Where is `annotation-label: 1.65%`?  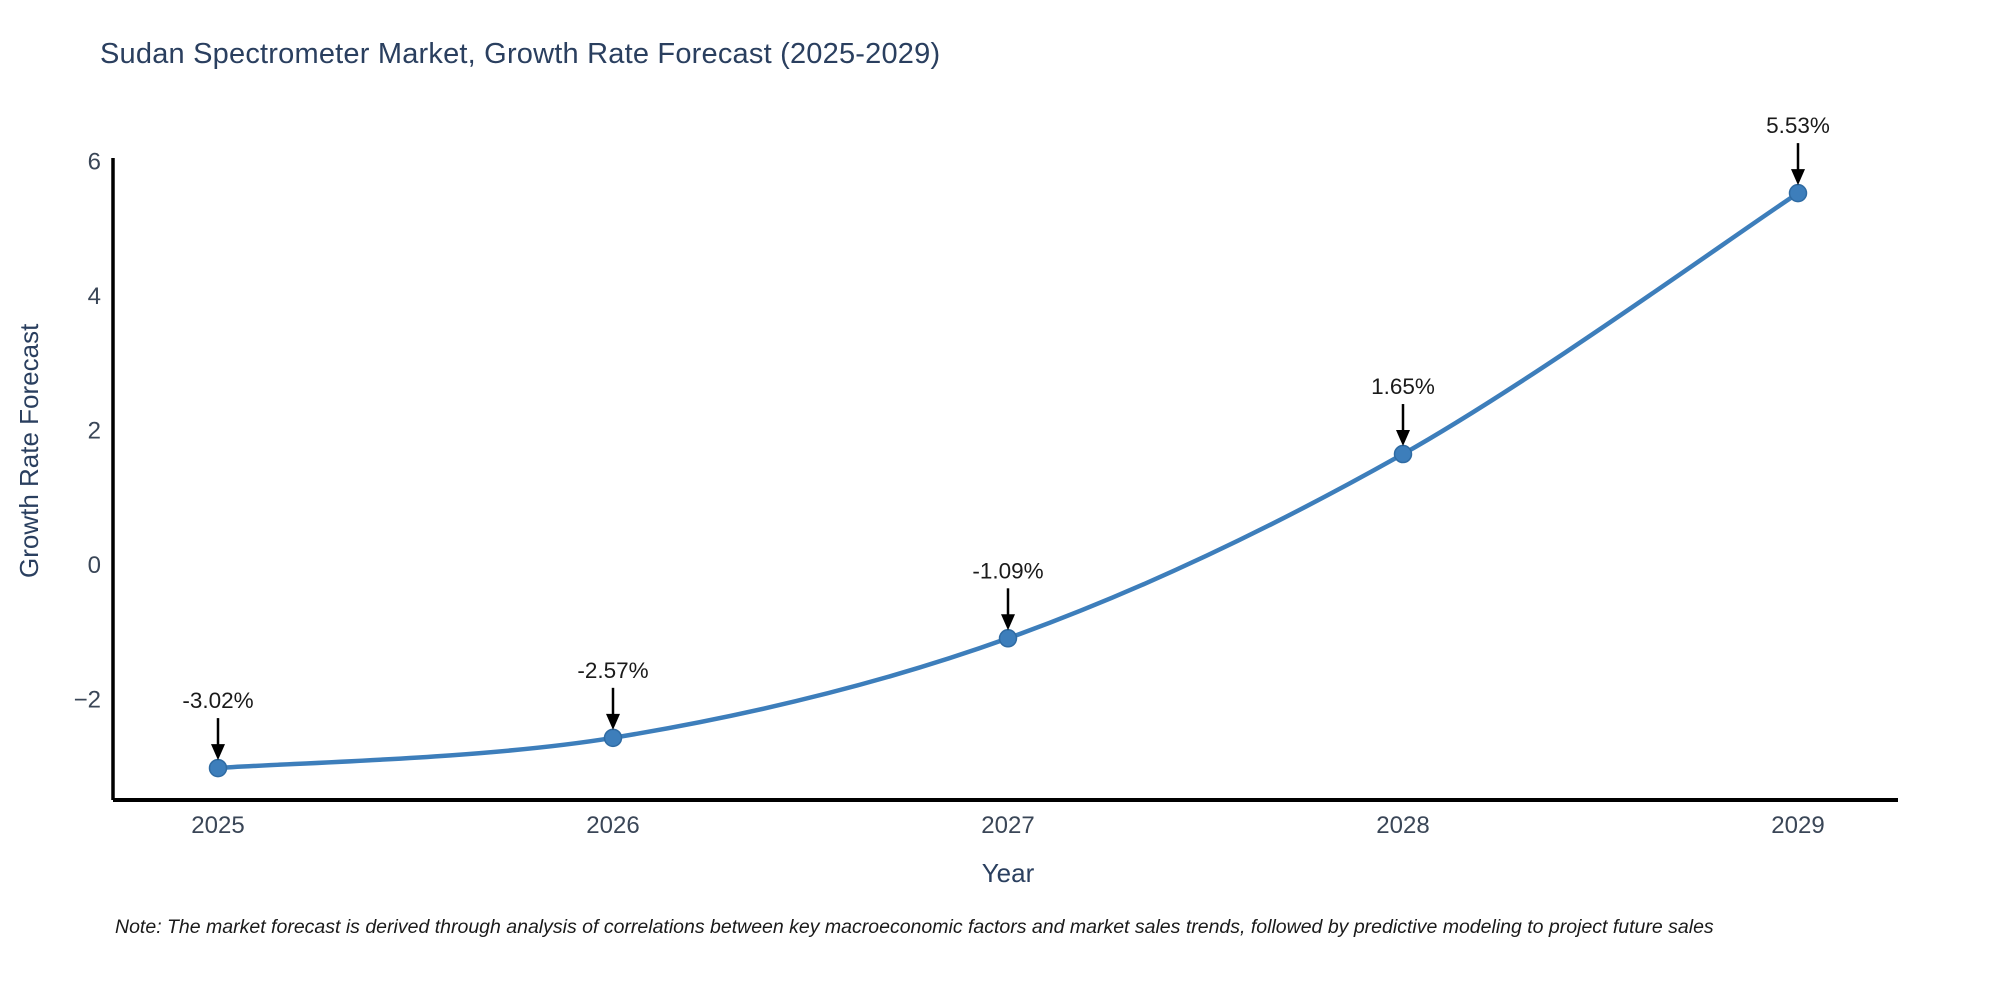
annotation-label: 1.65% is located at coordinates (1403, 386).